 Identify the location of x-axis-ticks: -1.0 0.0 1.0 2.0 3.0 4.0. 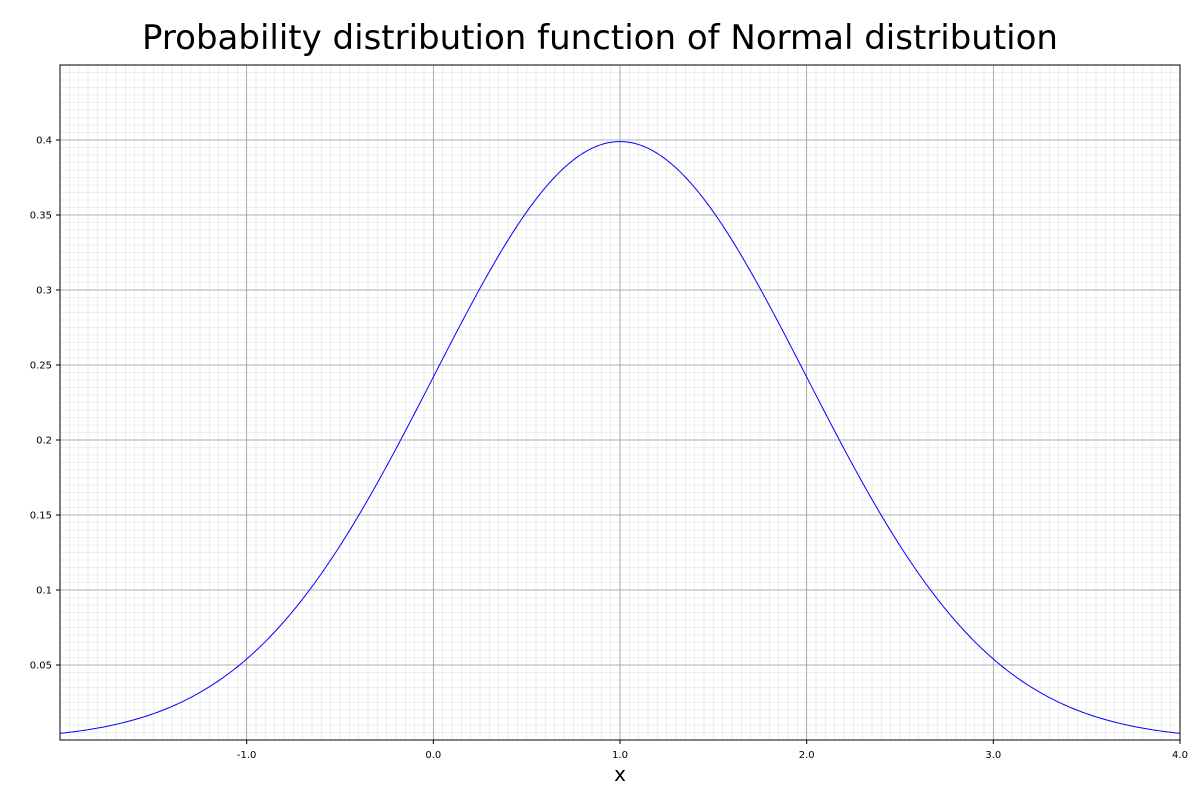
(712, 750).